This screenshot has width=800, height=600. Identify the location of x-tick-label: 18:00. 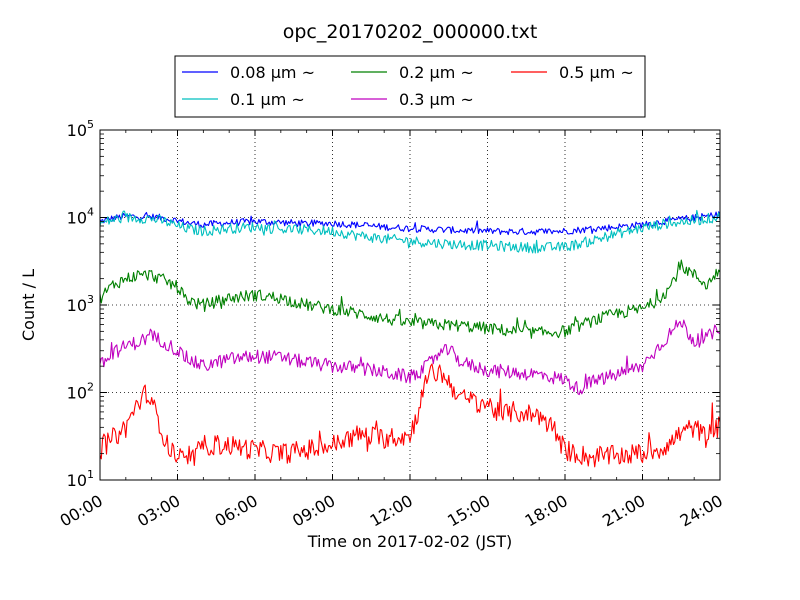
(546, 511).